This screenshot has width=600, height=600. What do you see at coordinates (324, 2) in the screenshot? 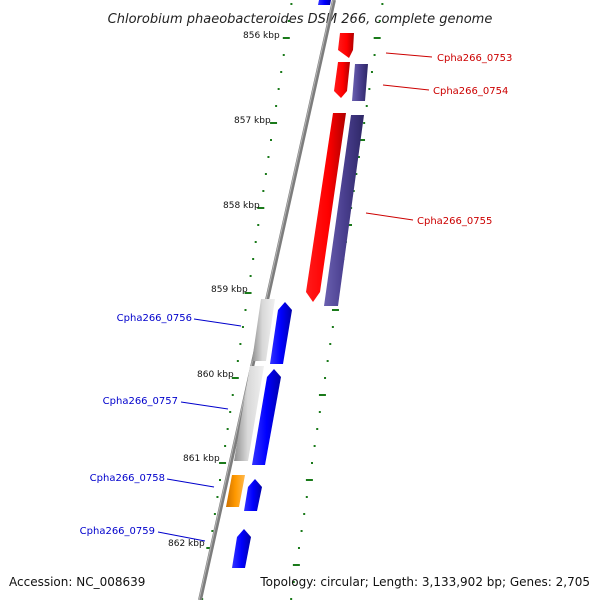
I see `feature-top-partial` at bounding box center [324, 2].